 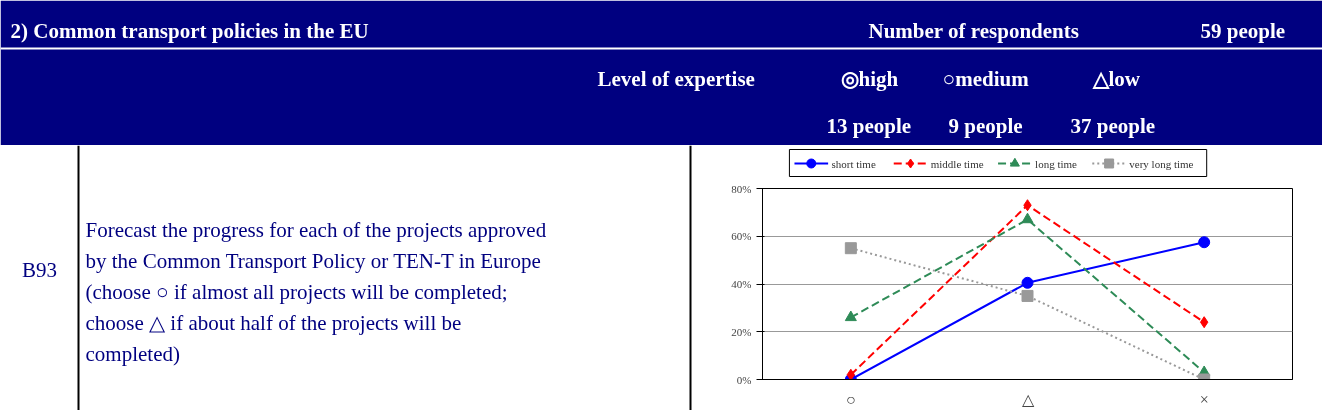 What do you see at coordinates (1113, 125) in the screenshot?
I see `text: 37 people` at bounding box center [1113, 125].